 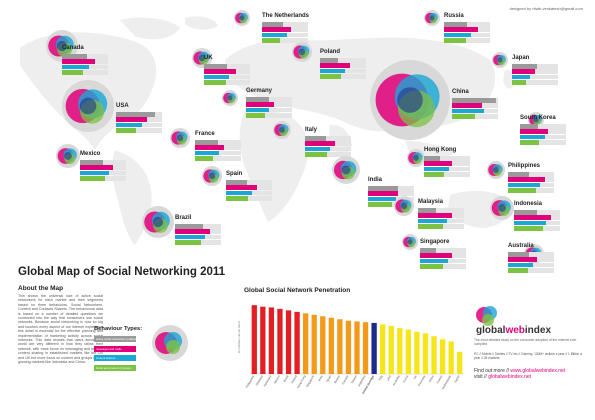 What do you see at coordinates (239, 336) in the screenshot?
I see `y-axis-label: % of Active Internet Users` at bounding box center [239, 336].